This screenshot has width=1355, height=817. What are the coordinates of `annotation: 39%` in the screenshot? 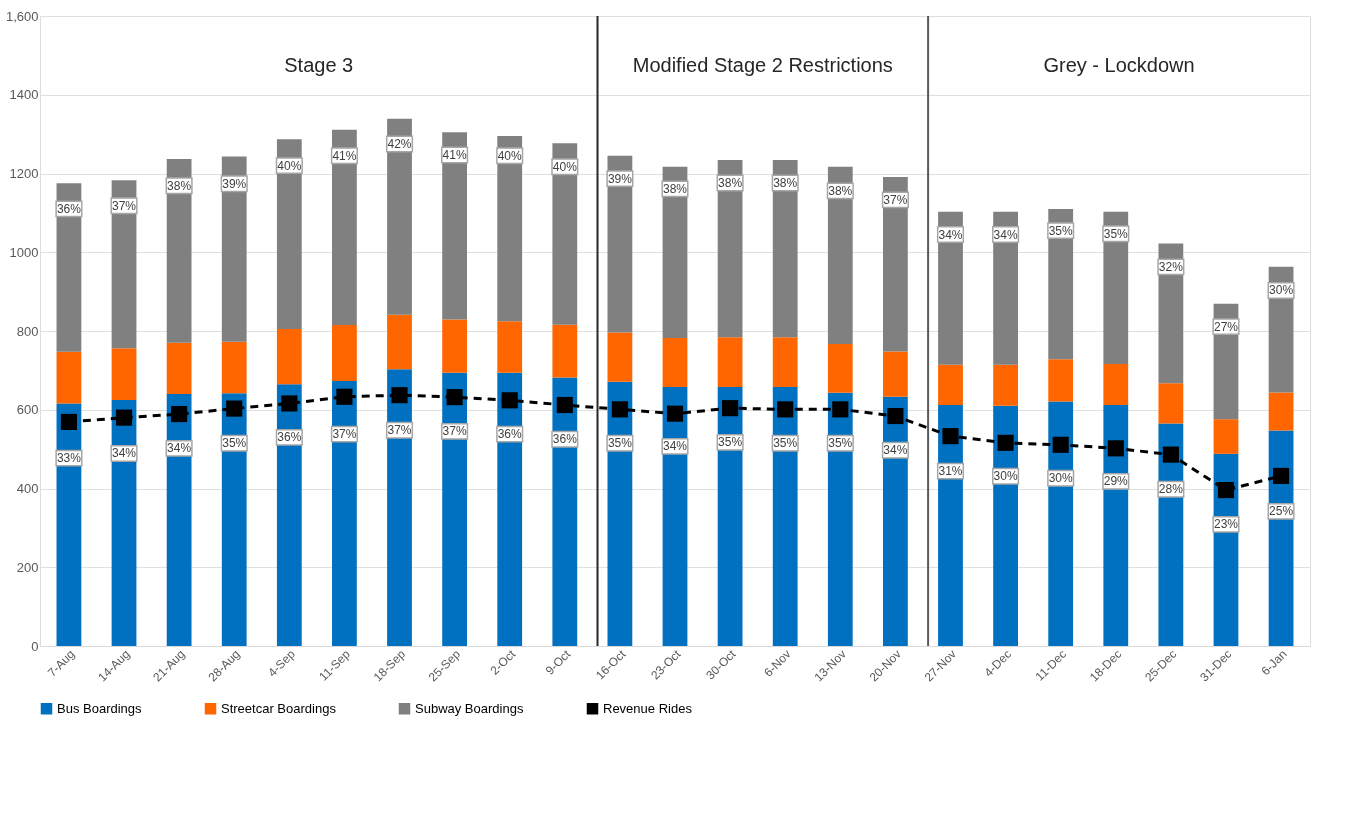 It's located at (620, 178).